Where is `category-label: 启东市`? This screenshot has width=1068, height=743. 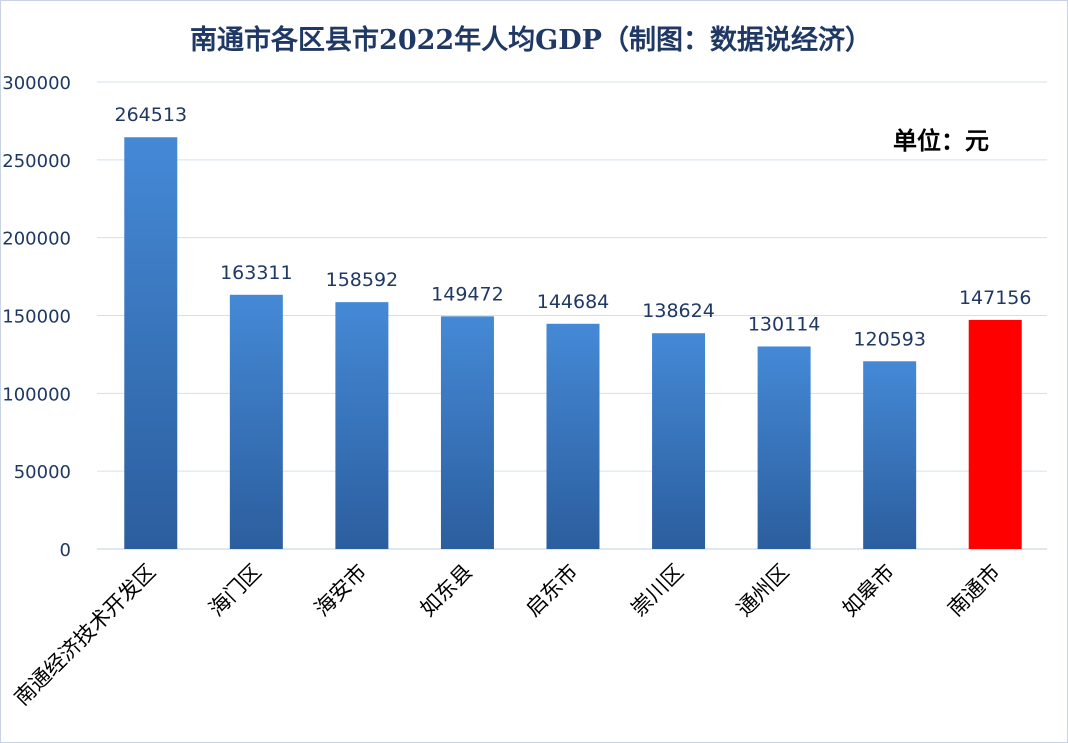 category-label: 启东市 is located at coordinates (552, 591).